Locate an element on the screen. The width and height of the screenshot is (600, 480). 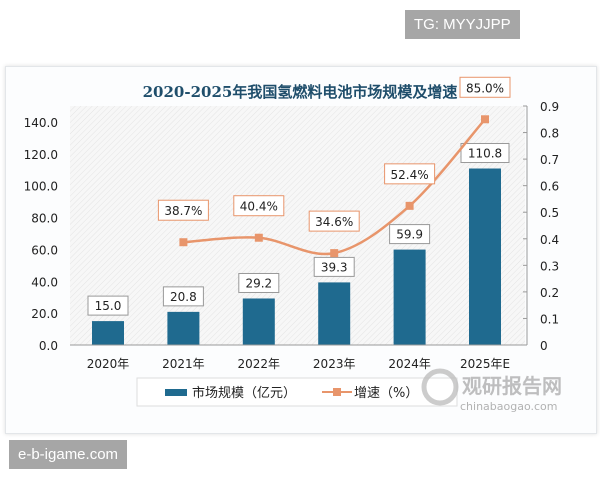
x-tick-label: 2022年 is located at coordinates (259, 364).